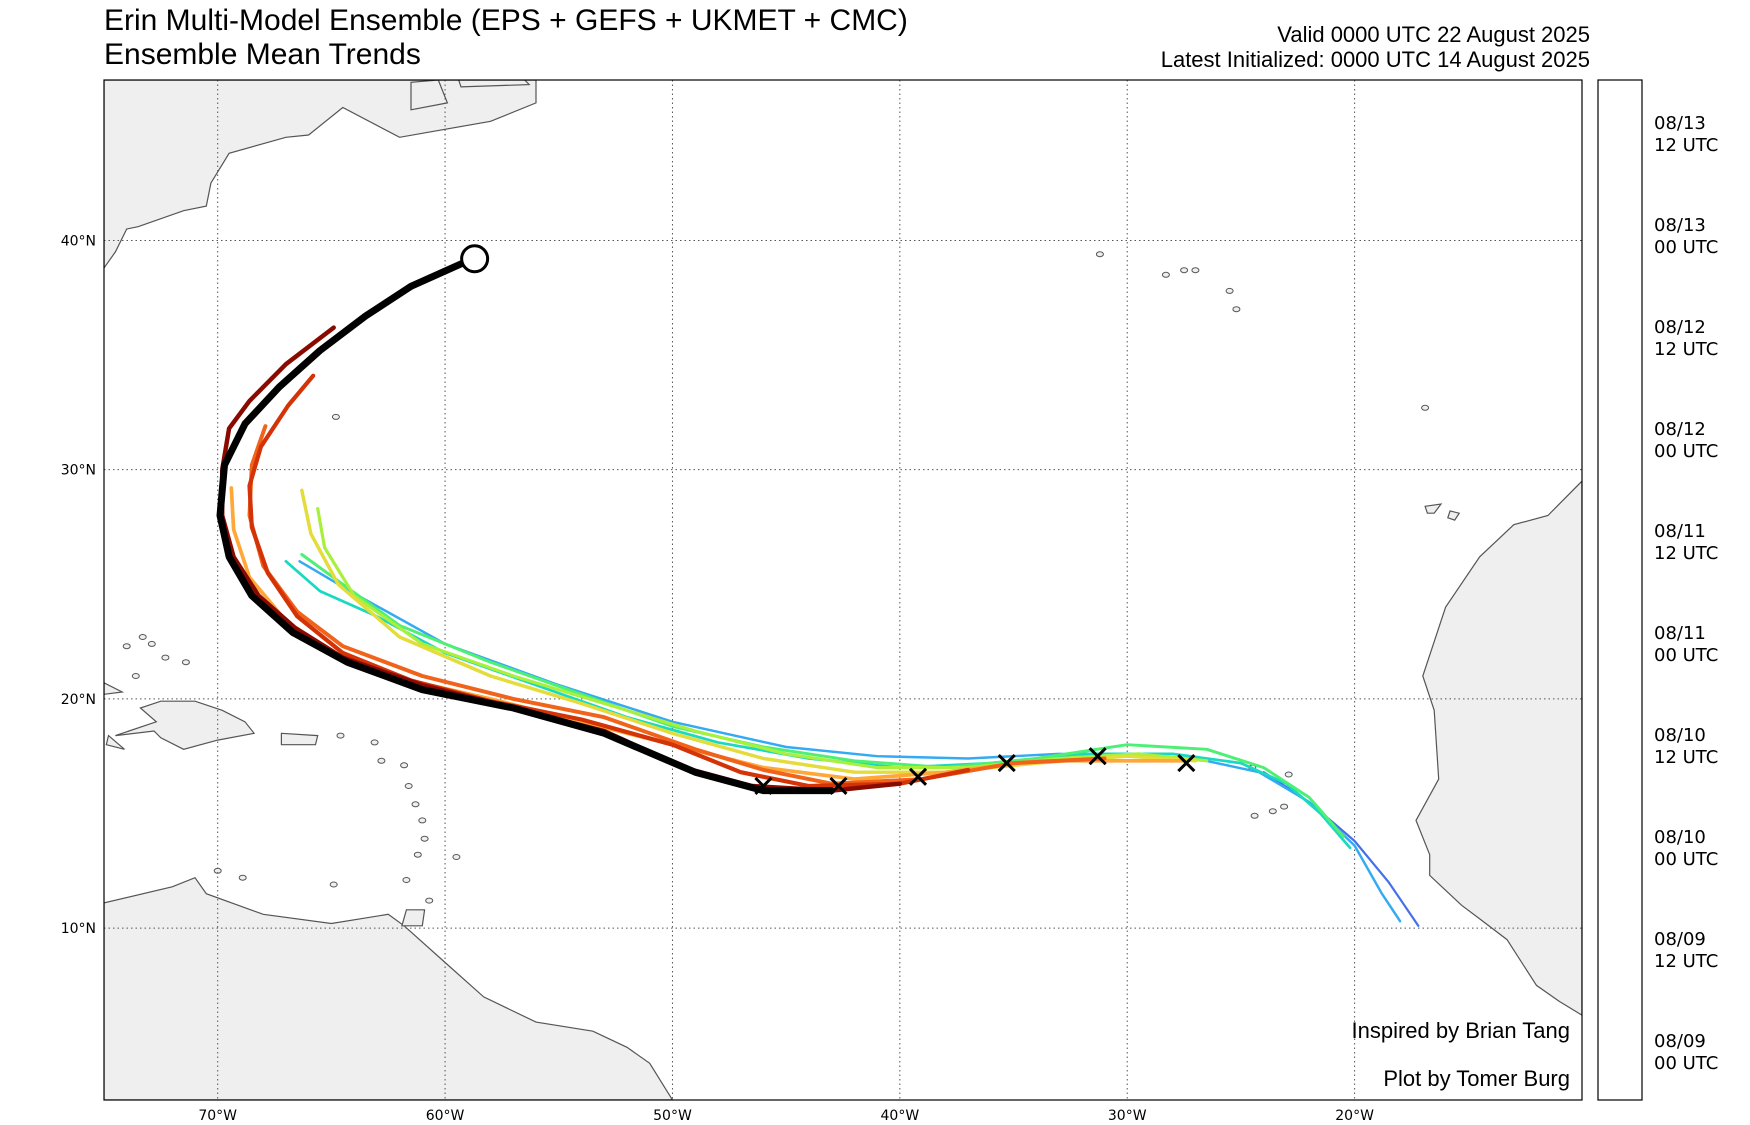  I want to click on current-position-circle, so click(475, 259).